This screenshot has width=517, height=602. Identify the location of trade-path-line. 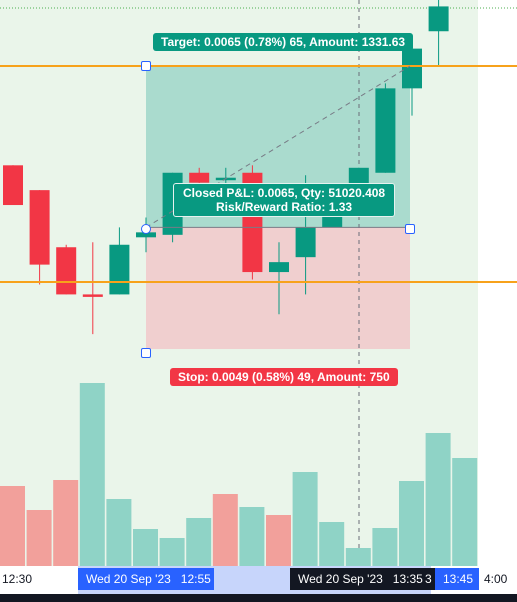
(278, 146).